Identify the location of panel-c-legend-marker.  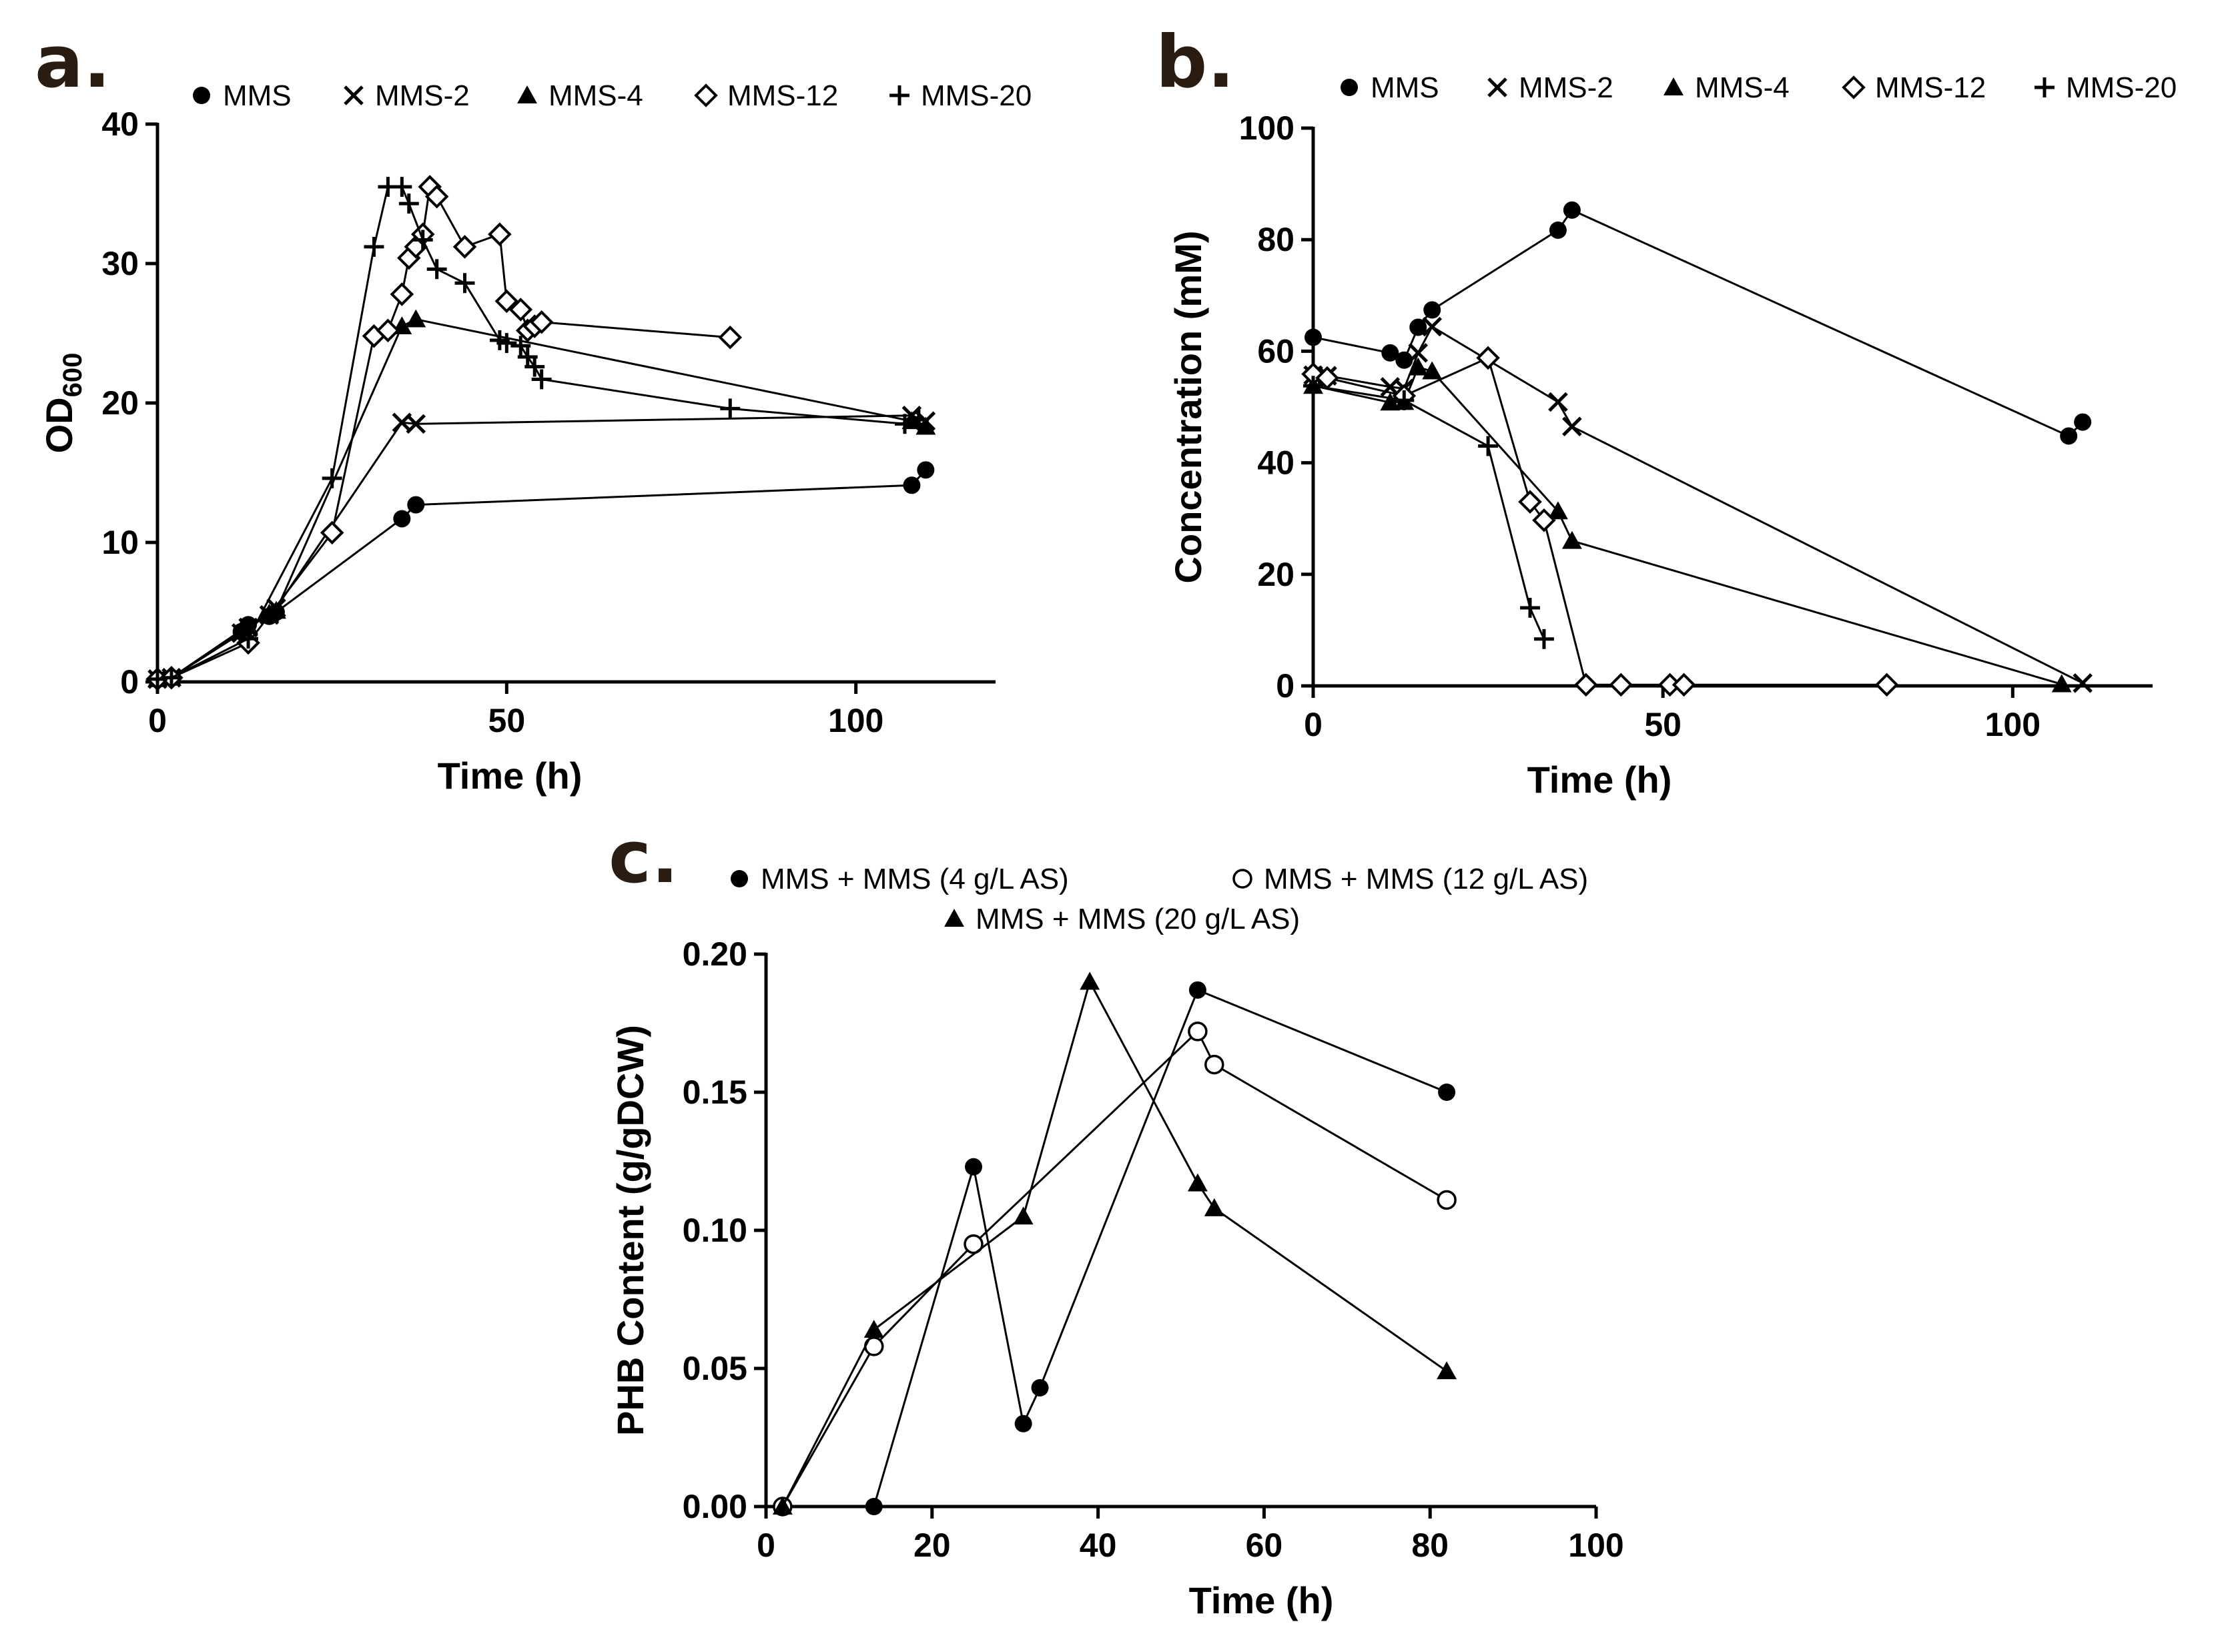
(954, 918).